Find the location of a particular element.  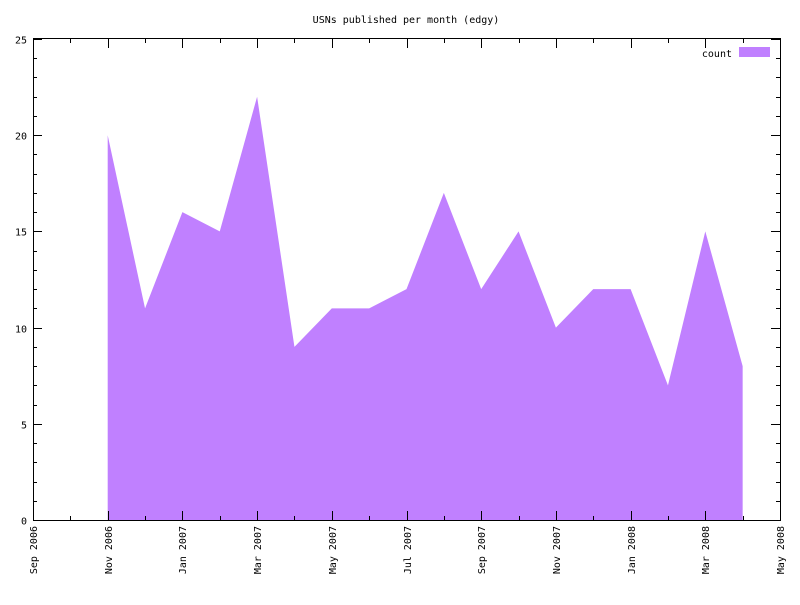

y-tick-label: 10 is located at coordinates (21, 330).